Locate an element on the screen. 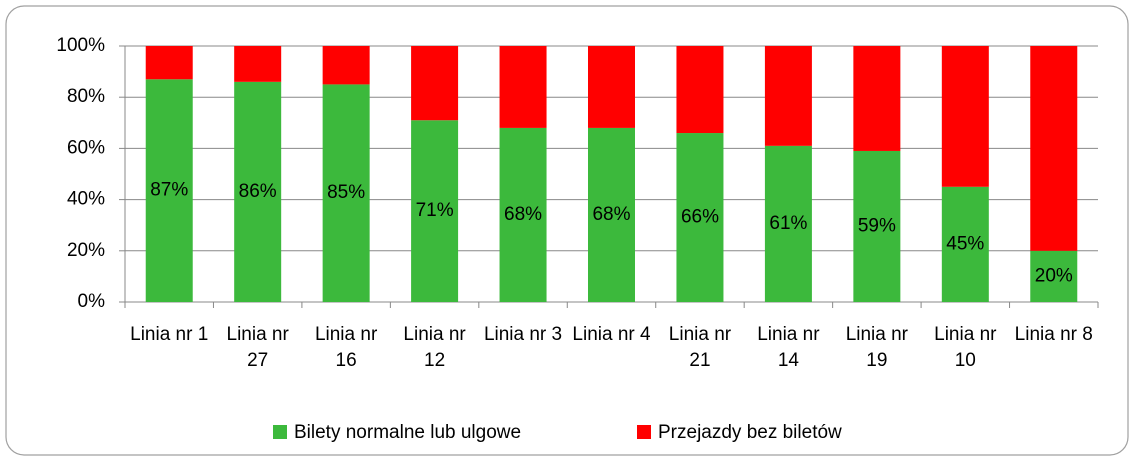  y-tick-label: 40% is located at coordinates (86, 199).